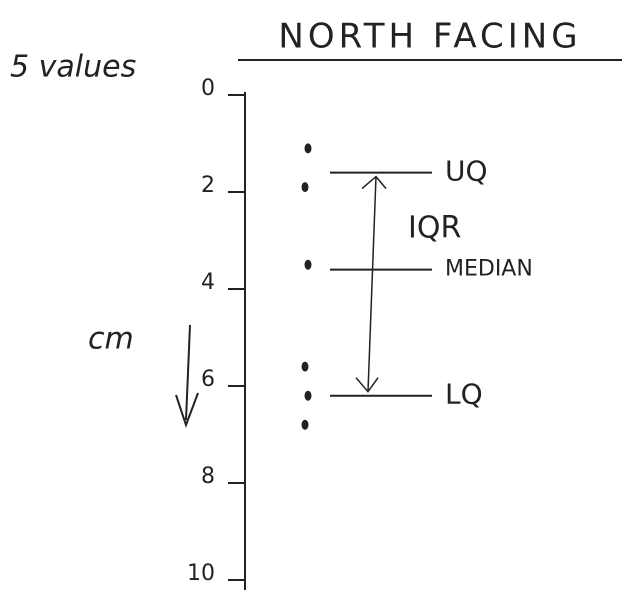  I want to click on annotation: 5 values, so click(73, 67).